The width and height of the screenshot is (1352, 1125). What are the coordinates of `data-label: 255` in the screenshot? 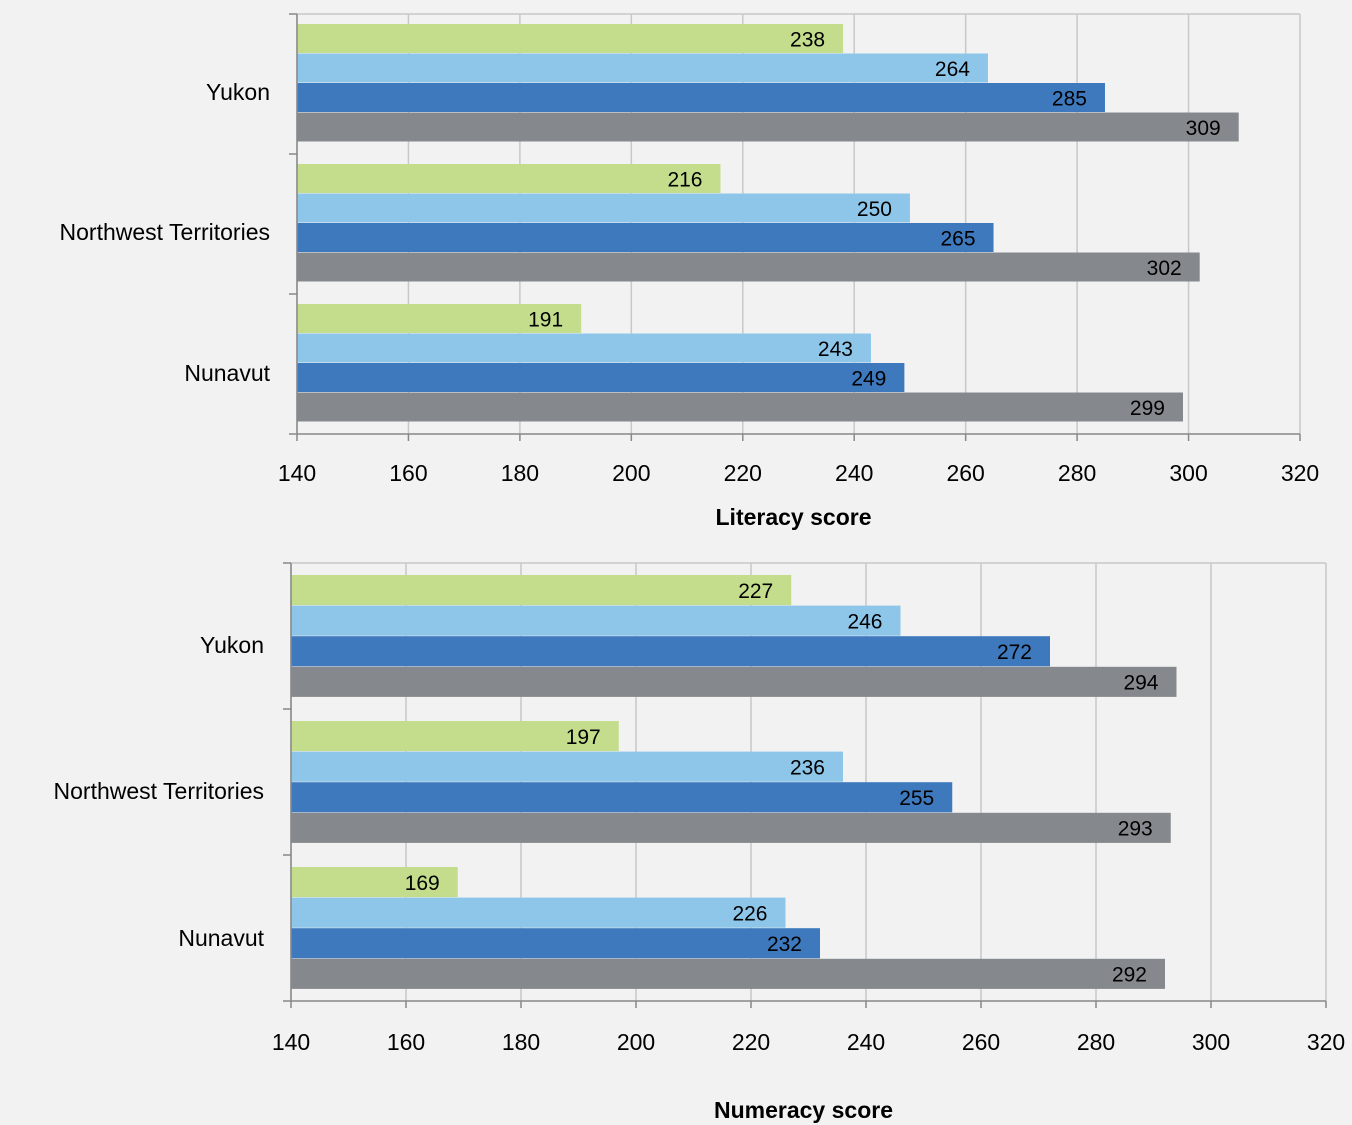 It's located at (916, 798).